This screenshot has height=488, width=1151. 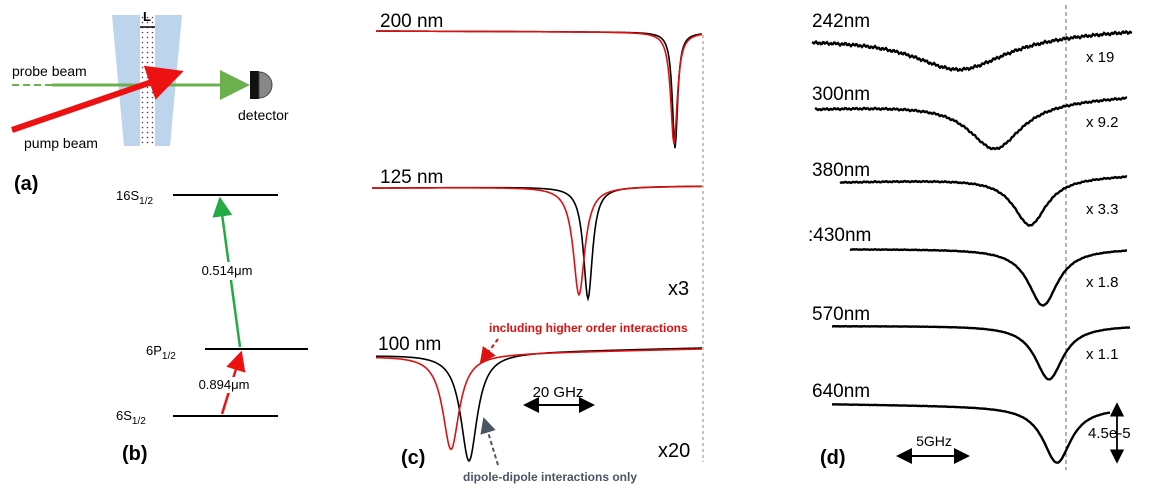 What do you see at coordinates (972, 51) in the screenshot?
I see `trace-242nm` at bounding box center [972, 51].